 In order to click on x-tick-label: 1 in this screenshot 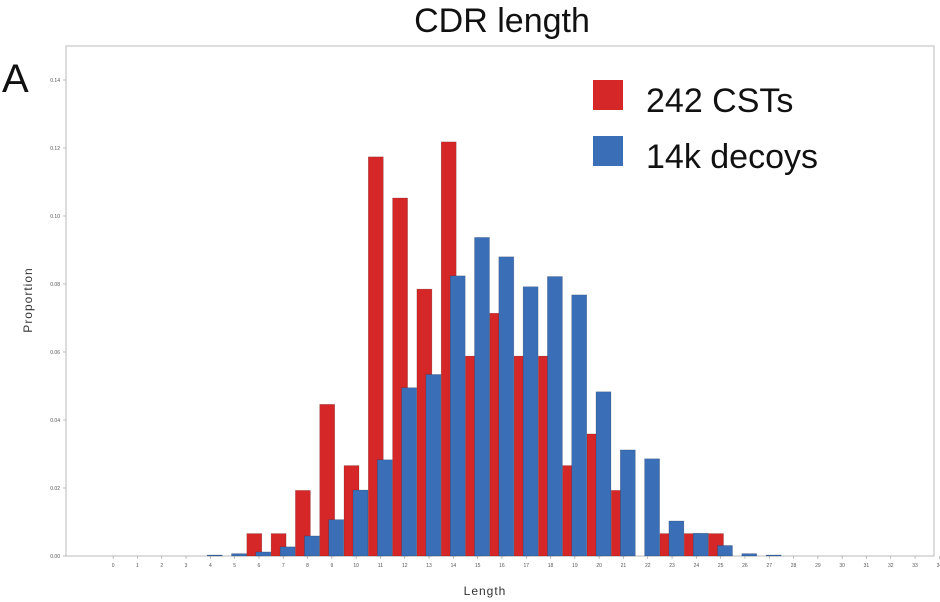, I will do `click(137, 566)`.